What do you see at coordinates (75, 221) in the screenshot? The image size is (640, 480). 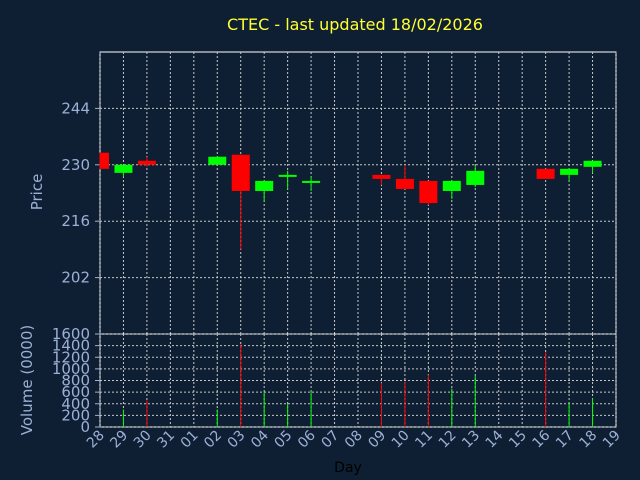 I see `price-tick-label: 216` at bounding box center [75, 221].